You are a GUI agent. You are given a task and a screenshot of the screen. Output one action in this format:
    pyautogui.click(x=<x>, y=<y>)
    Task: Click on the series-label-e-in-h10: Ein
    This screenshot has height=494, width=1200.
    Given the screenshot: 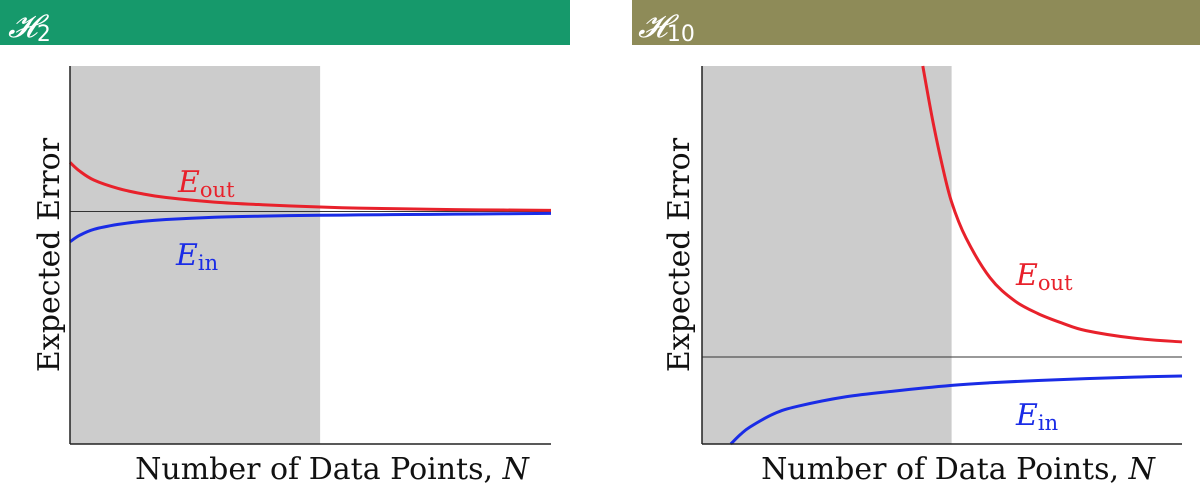 What is the action you would take?
    pyautogui.click(x=1036, y=416)
    